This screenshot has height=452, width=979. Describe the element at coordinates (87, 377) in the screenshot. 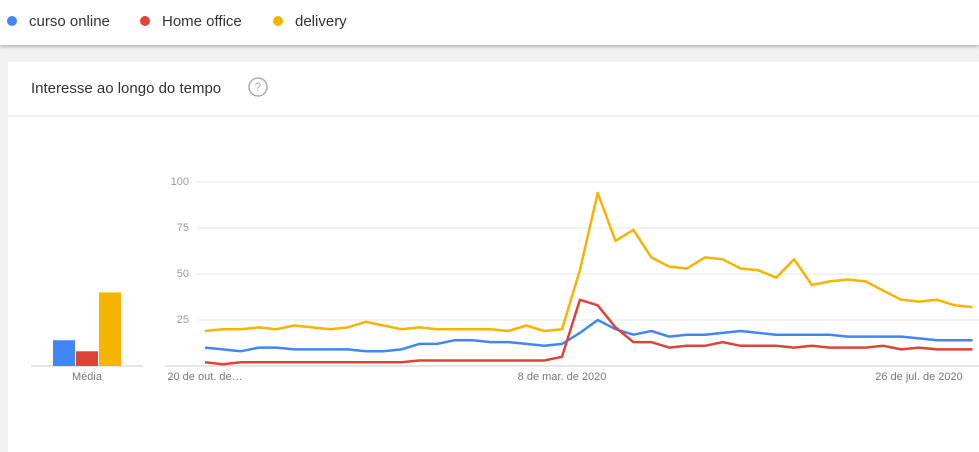

I see `x-label: Média` at that location.